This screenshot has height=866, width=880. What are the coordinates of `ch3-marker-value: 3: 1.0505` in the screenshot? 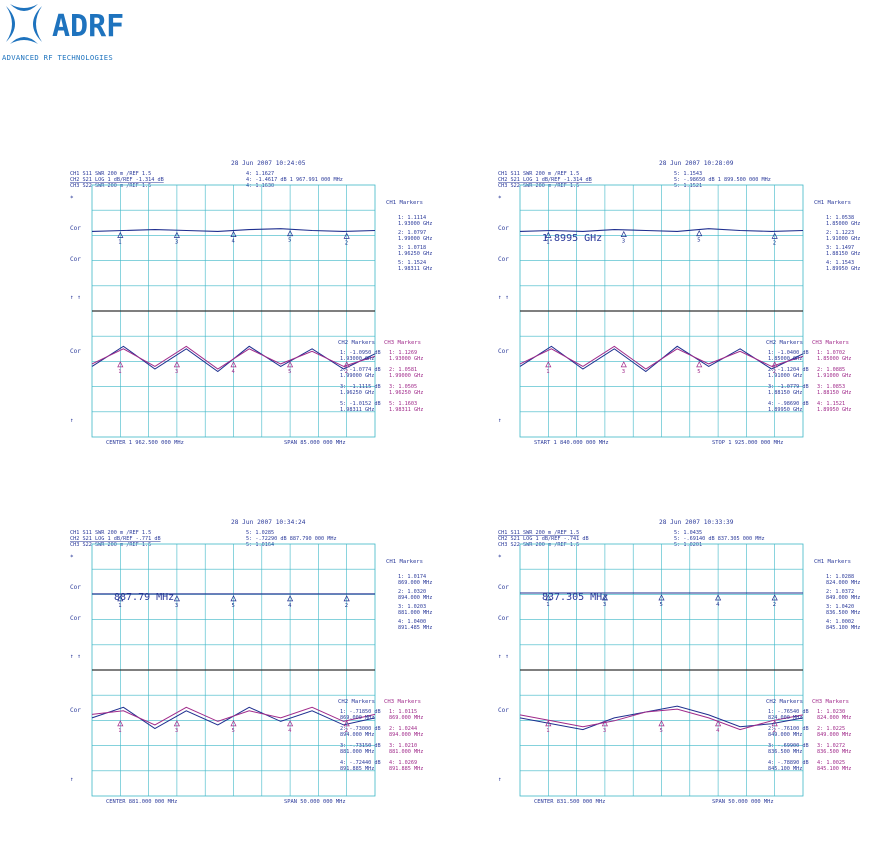 It's located at (403, 387).